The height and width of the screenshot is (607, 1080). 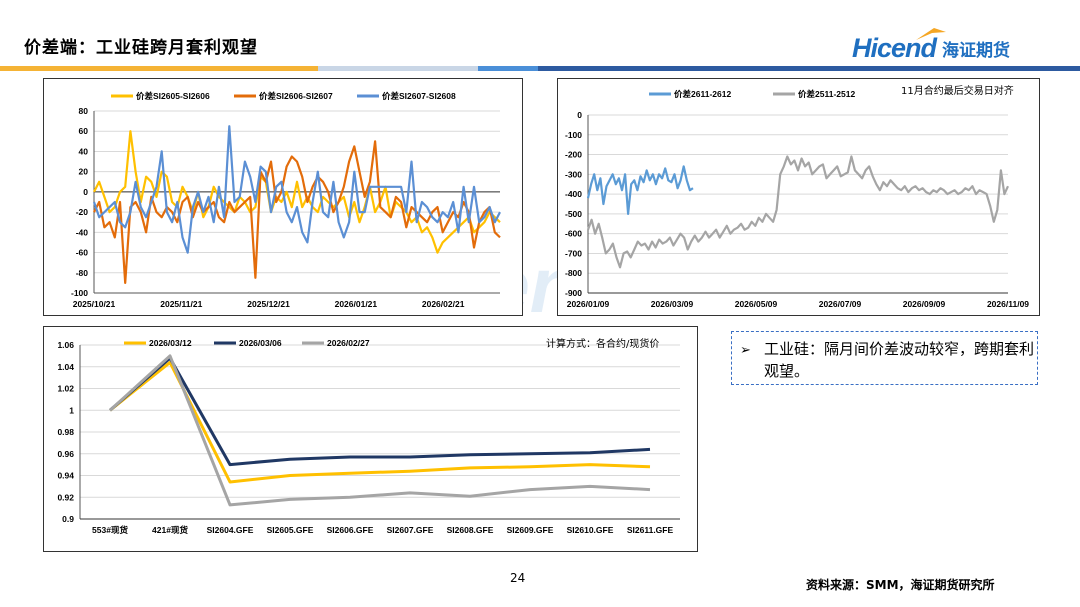 What do you see at coordinates (71, 410) in the screenshot?
I see `y-tick-label: 1` at bounding box center [71, 410].